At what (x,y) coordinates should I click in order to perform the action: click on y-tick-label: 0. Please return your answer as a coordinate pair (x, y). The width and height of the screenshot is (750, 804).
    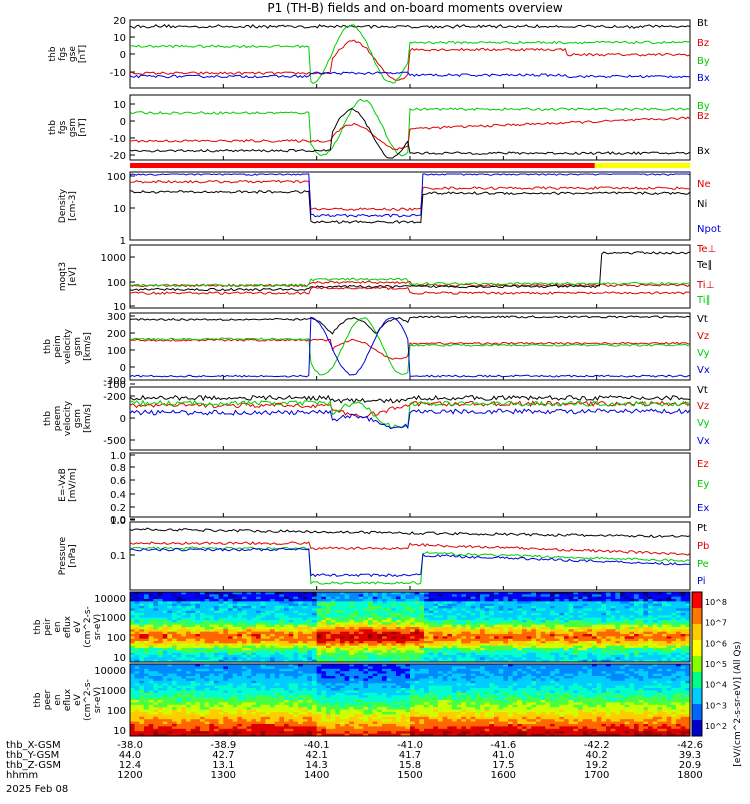
    Looking at the image, I should click on (123, 122).